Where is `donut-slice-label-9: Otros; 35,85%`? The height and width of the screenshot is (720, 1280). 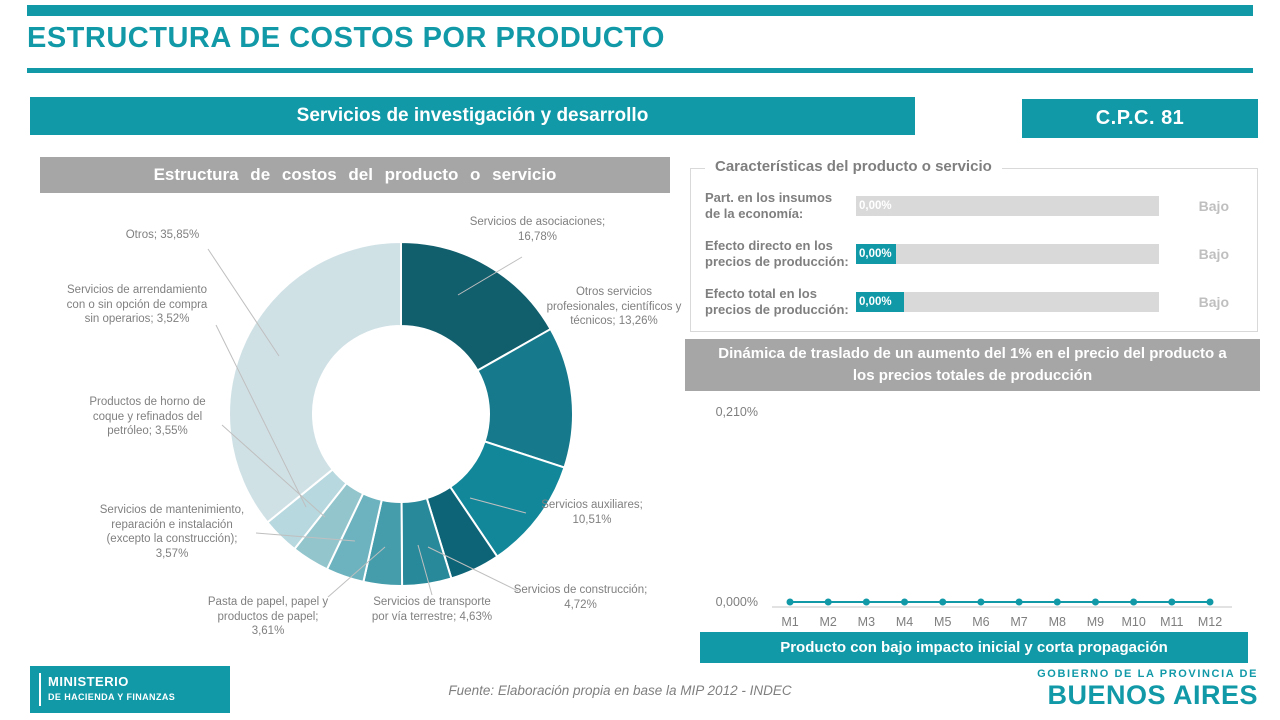 donut-slice-label-9: Otros; 35,85% is located at coordinates (162, 235).